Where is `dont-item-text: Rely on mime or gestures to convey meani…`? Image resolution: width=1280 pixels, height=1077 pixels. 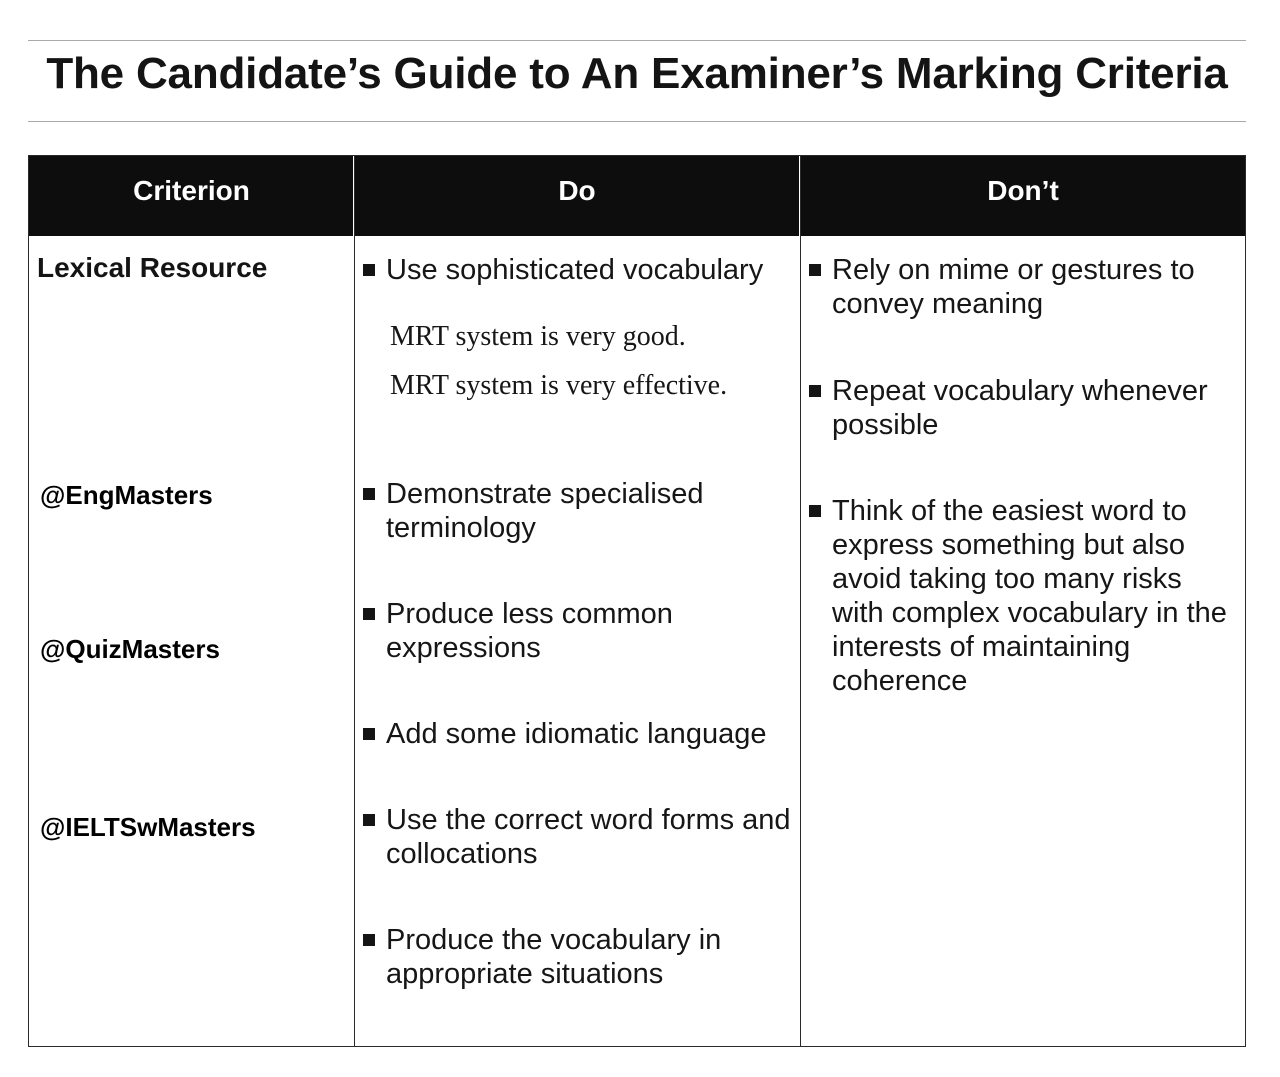
dont-item-text: Rely on mime or gestures to convey meani… is located at coordinates (1013, 287).